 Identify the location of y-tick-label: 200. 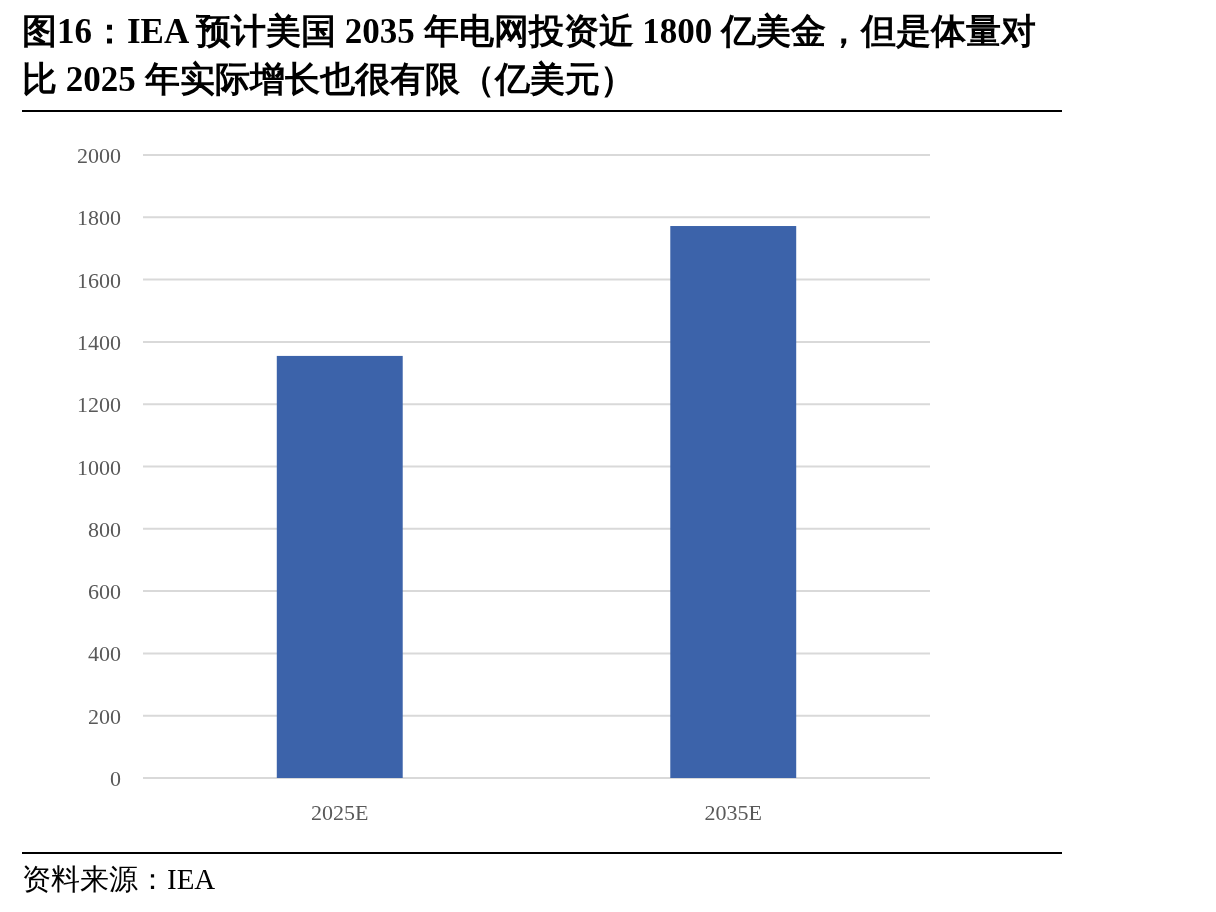
(104, 716).